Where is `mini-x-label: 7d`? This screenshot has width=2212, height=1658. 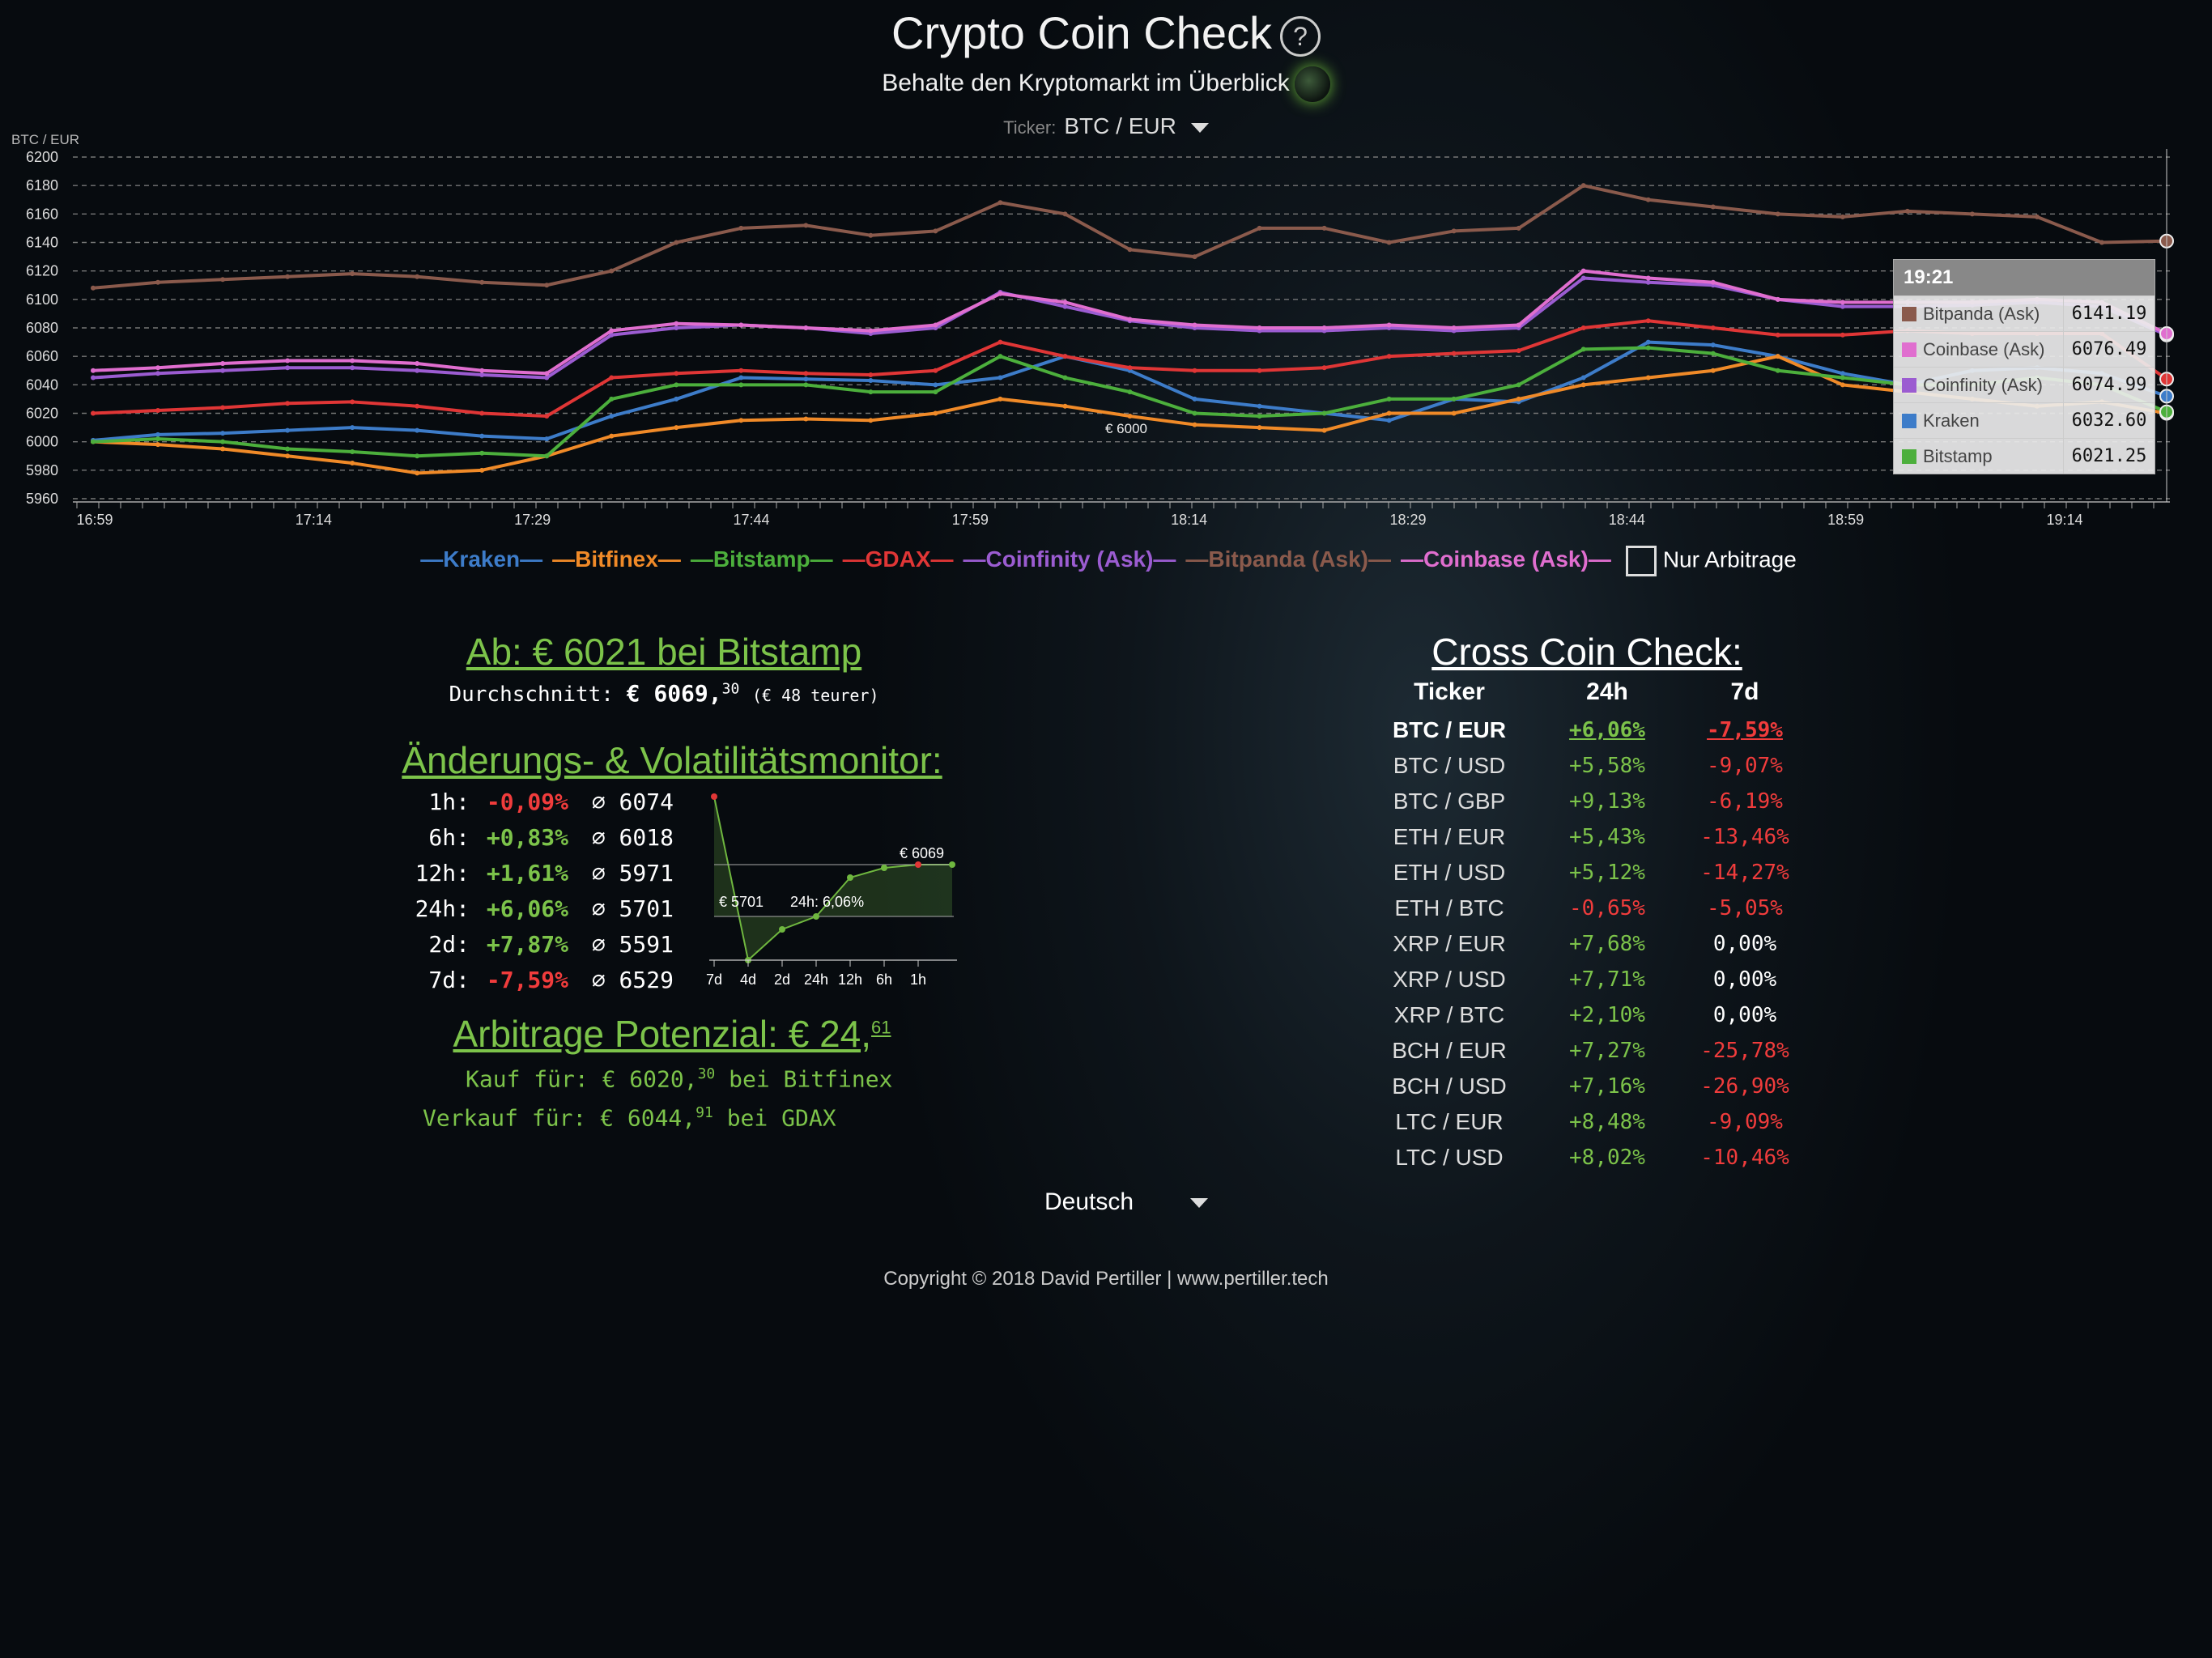
mini-x-label: 7d is located at coordinates (714, 979).